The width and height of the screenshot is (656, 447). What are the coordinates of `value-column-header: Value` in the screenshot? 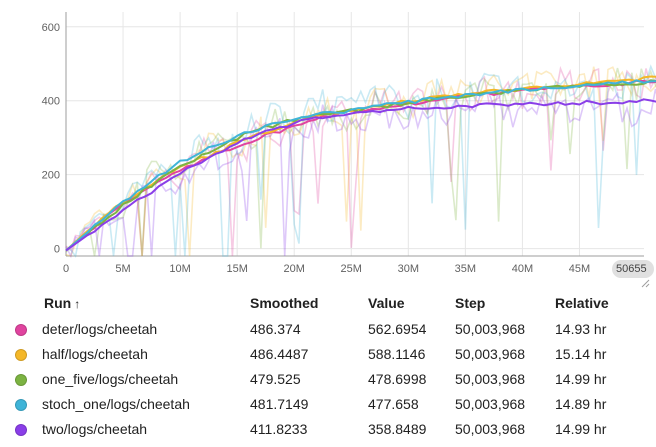 It's located at (386, 303).